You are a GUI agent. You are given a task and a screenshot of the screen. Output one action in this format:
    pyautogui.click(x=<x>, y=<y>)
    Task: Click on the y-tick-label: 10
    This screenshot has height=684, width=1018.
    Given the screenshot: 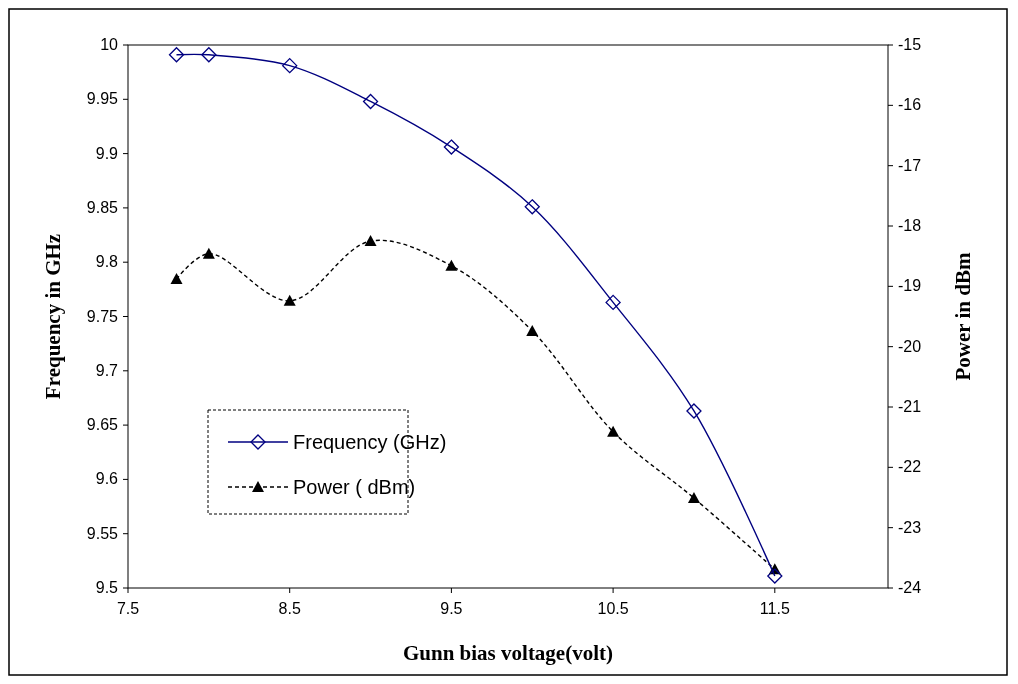 What is the action you would take?
    pyautogui.click(x=109, y=44)
    